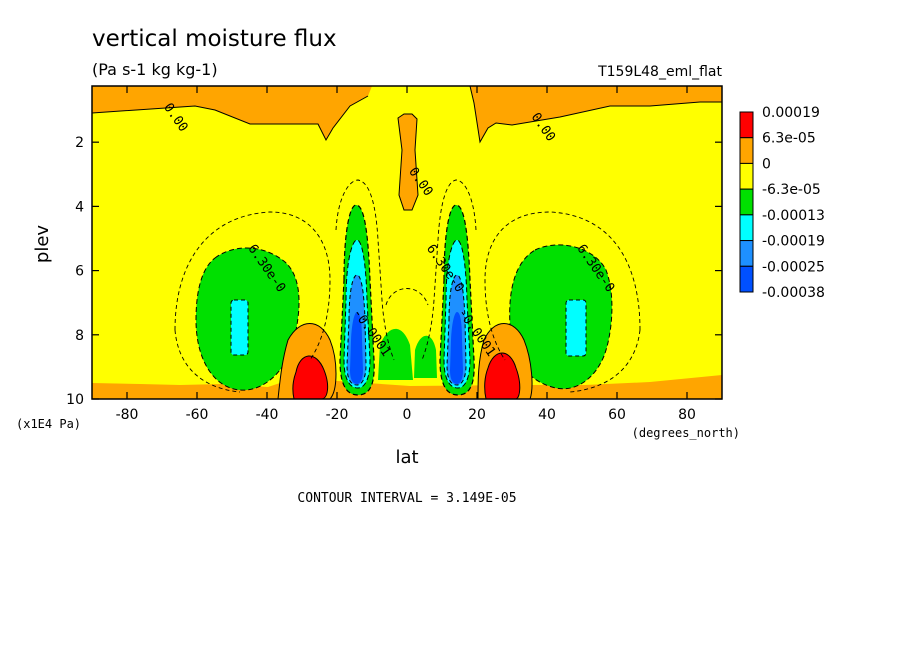 This screenshot has width=904, height=654. I want to click on y-tick-label: 2, so click(79, 143).